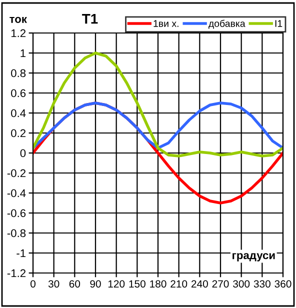  I want to click on y-tick-label: -1.2, so click(16, 273).